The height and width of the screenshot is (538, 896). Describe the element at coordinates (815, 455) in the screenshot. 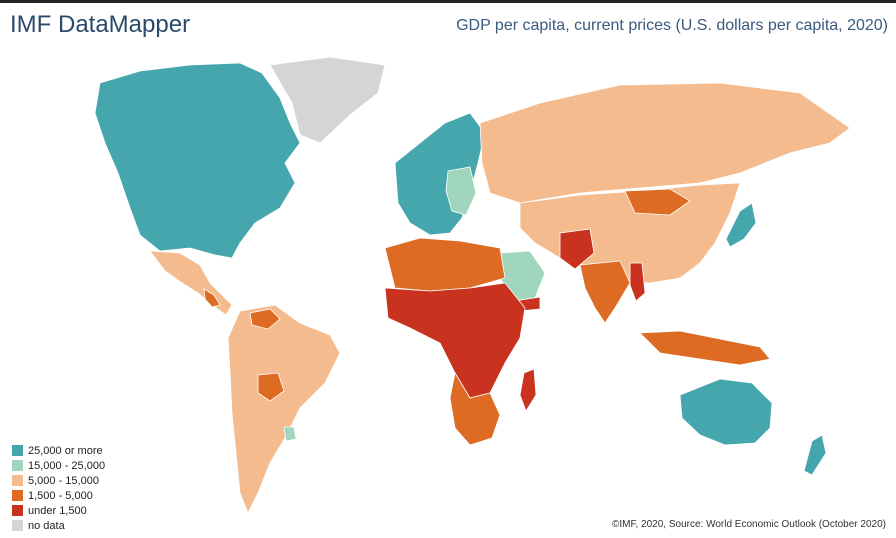

I see `region-new-zealand` at that location.